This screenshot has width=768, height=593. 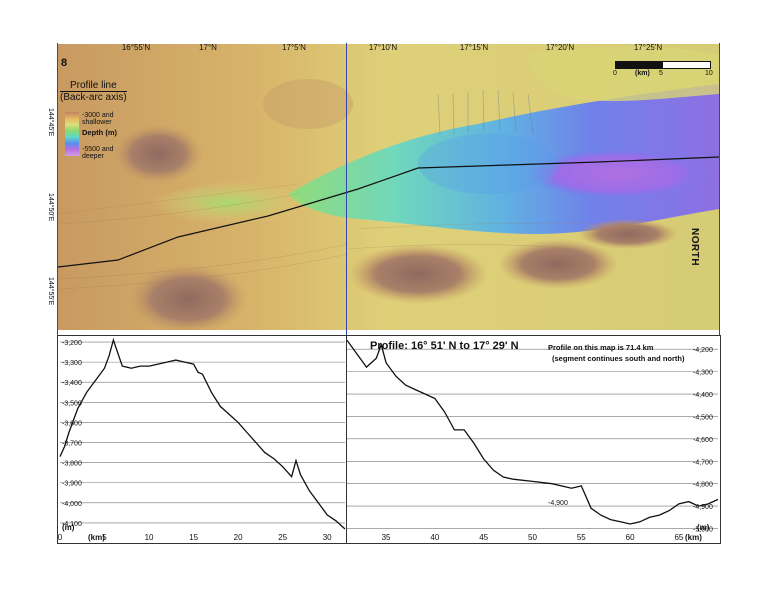 I want to click on y-tick-label: -4,800, so click(x=703, y=485).